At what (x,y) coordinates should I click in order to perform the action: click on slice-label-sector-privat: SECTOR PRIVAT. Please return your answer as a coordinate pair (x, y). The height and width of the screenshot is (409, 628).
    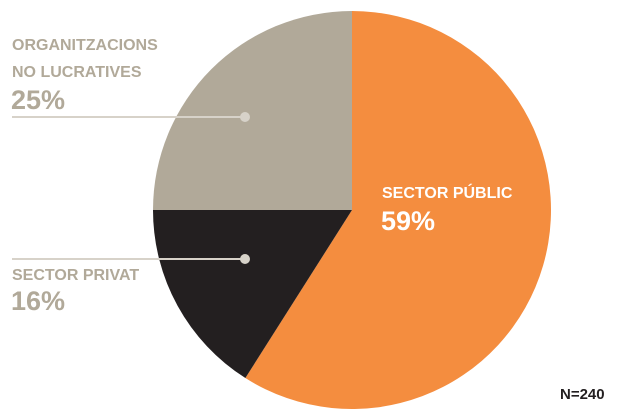
    Looking at the image, I should click on (75, 275).